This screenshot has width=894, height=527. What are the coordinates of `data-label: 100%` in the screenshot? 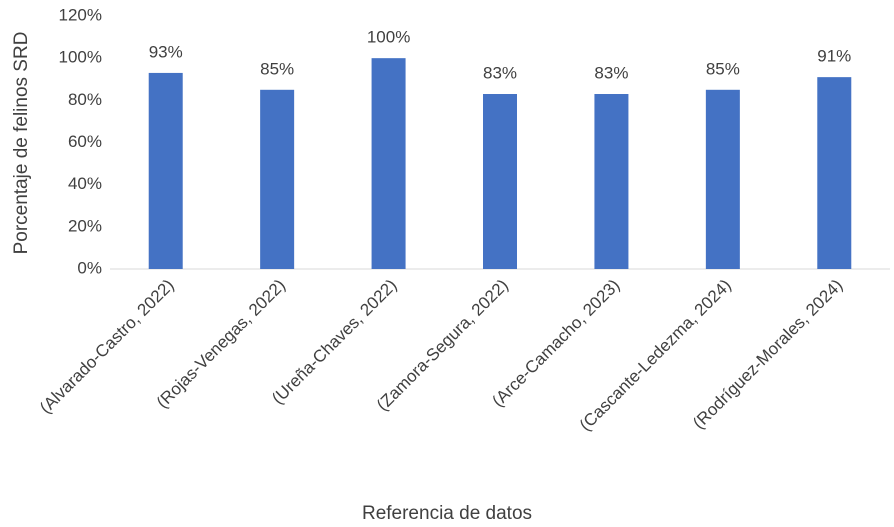 It's located at (388, 37).